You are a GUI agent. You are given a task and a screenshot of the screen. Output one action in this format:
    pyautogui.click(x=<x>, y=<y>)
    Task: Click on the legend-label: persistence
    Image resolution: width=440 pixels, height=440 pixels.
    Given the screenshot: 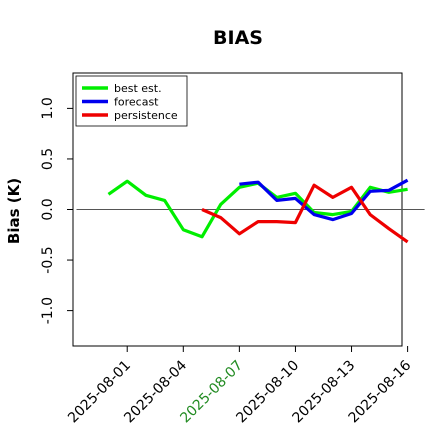 What is the action you would take?
    pyautogui.click(x=146, y=115)
    